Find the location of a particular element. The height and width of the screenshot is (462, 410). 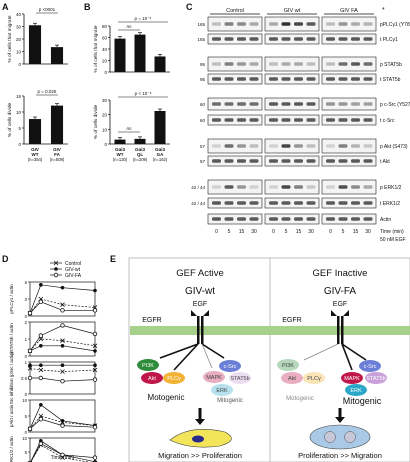

cell-membrane is located at coordinates (340, 330).